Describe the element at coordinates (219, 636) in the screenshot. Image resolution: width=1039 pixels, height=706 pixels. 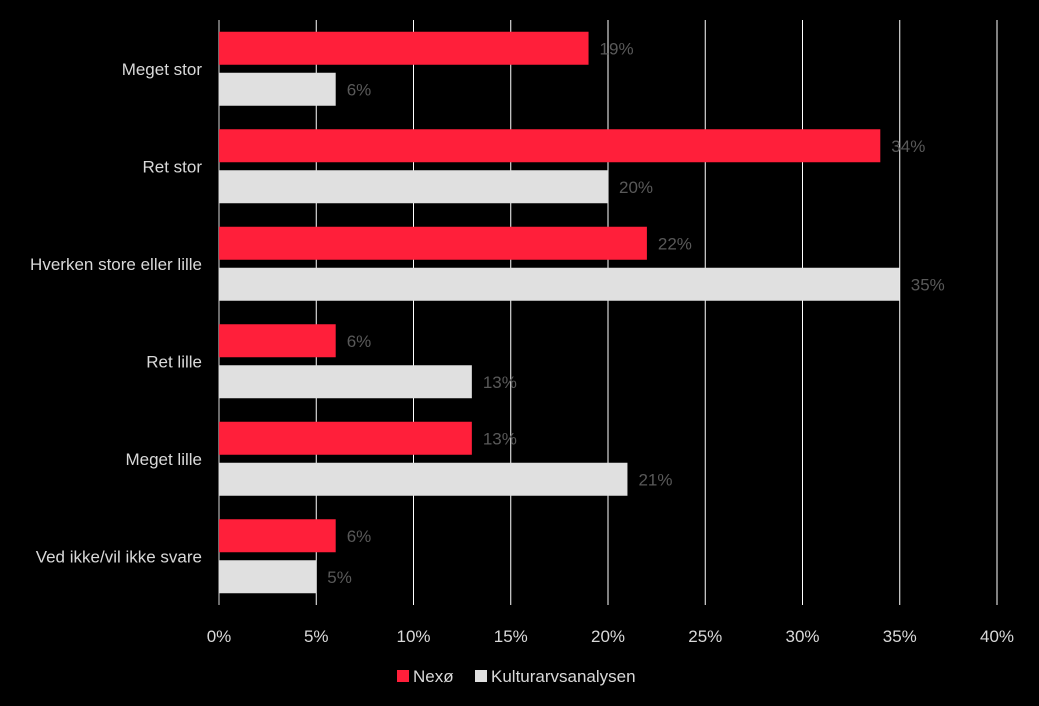
I see `x-tick-label: 0%` at that location.